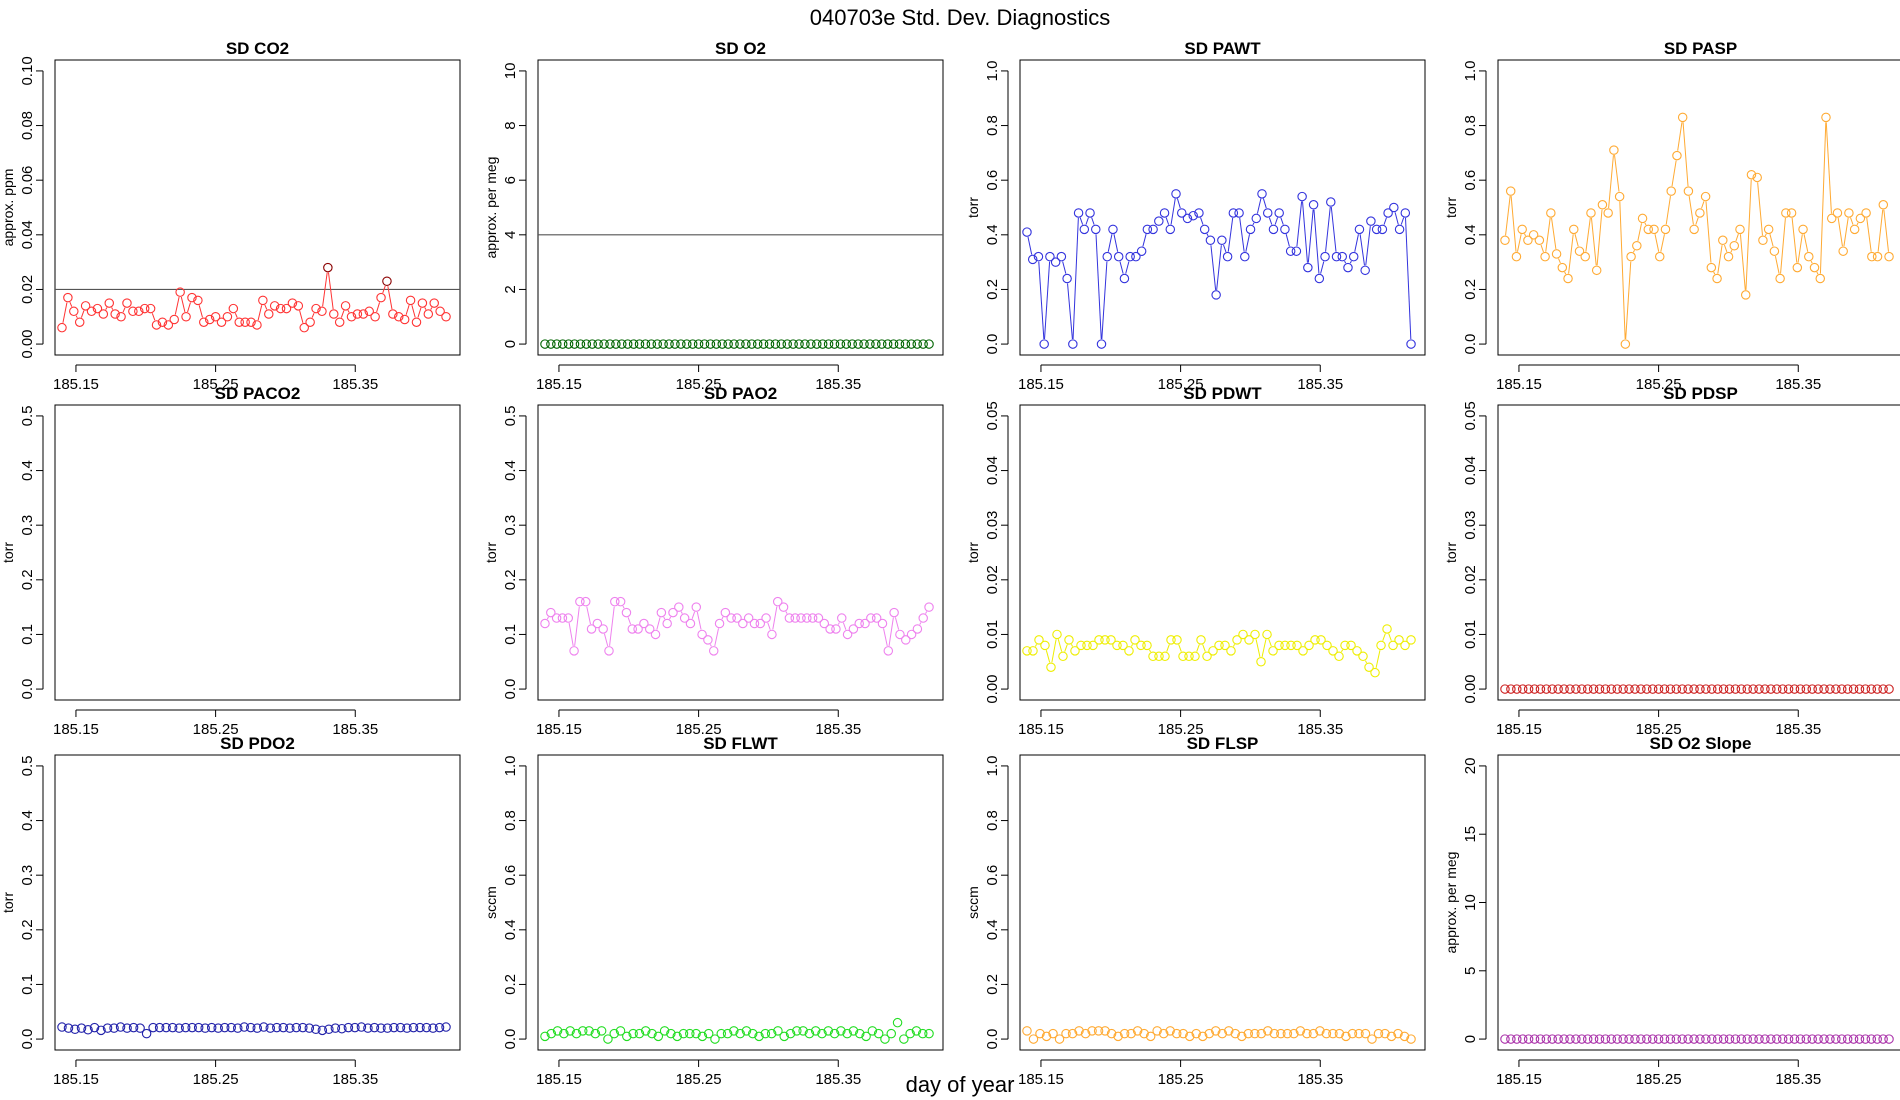  What do you see at coordinates (510, 180) in the screenshot?
I see `y-tick-label: 6` at bounding box center [510, 180].